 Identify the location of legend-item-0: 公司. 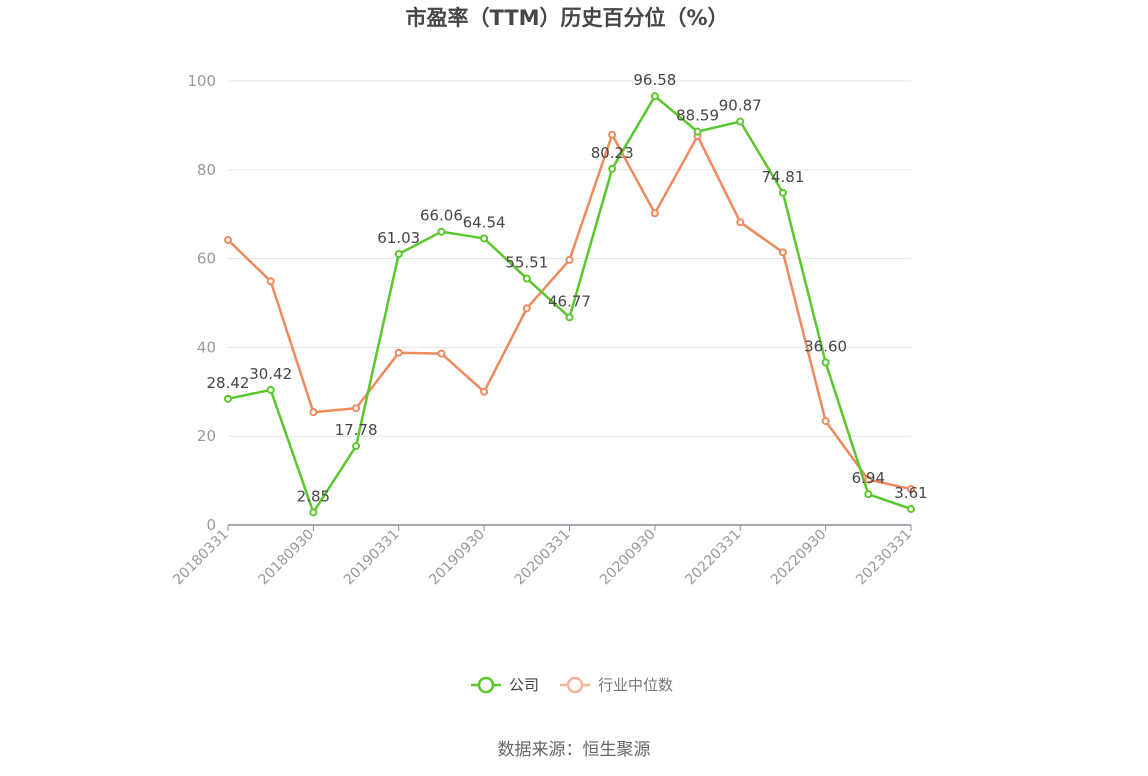
(505, 685).